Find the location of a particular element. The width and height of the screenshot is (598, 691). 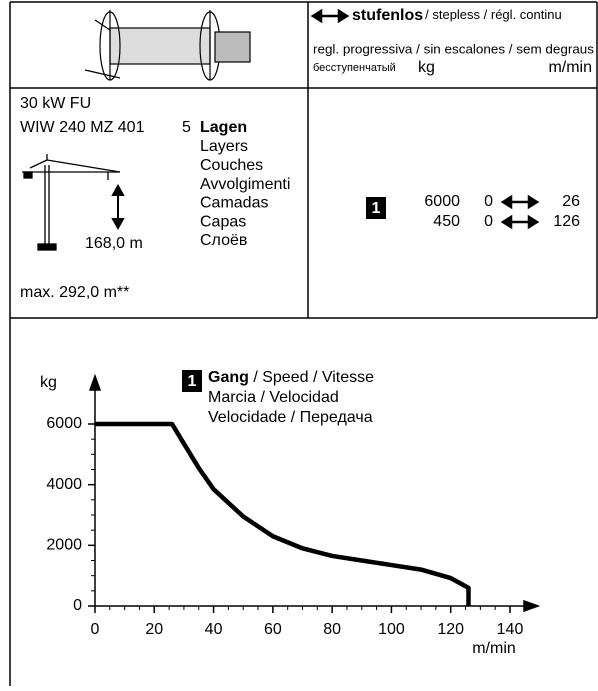

layer-translation: Camadas is located at coordinates (234, 203).